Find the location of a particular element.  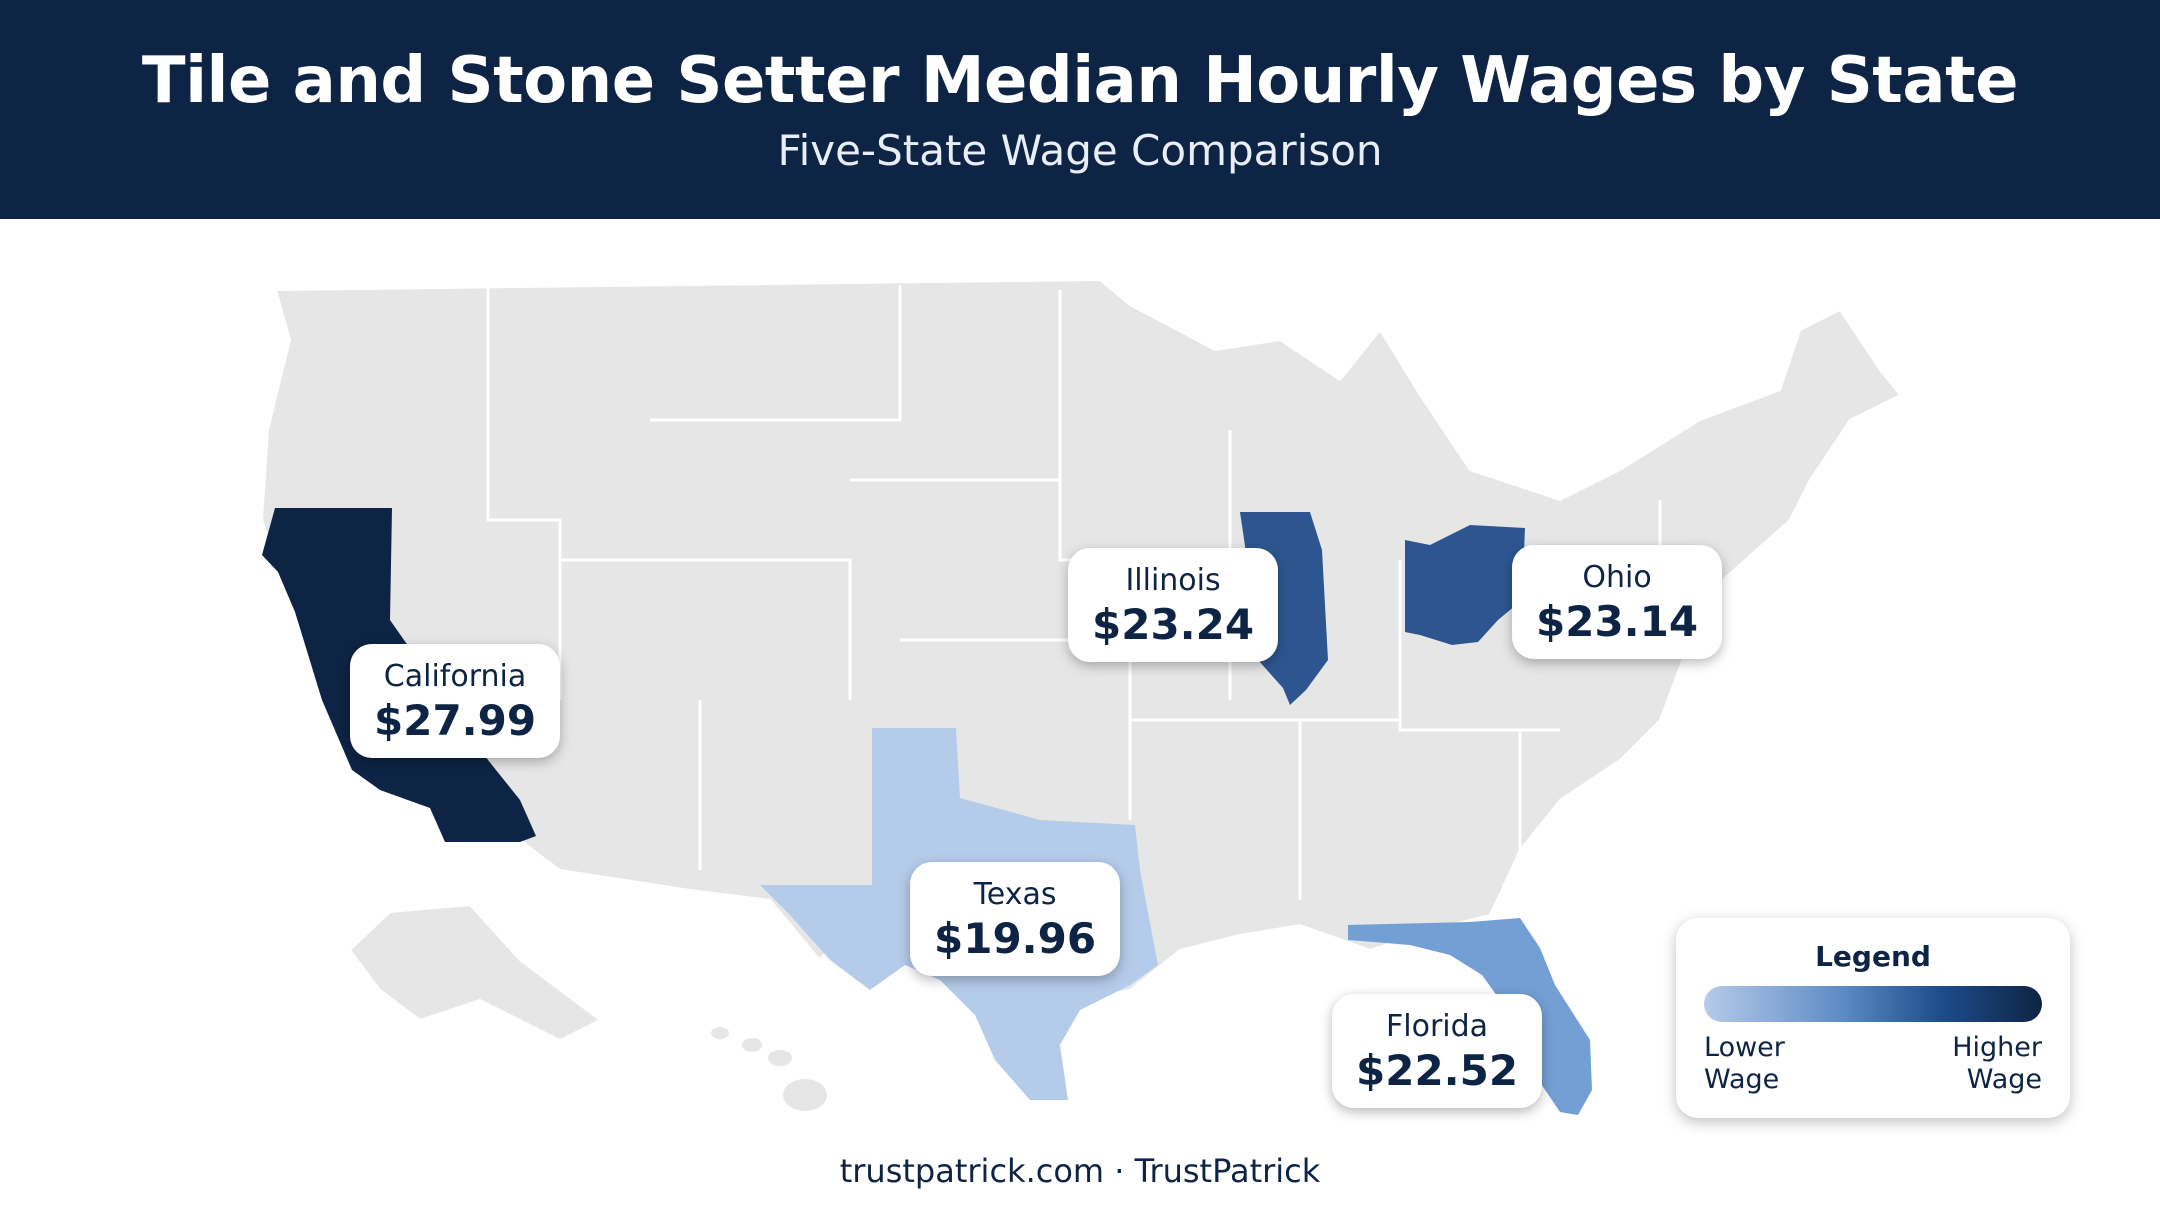

label-california: California $27.99 is located at coordinates (455, 701).